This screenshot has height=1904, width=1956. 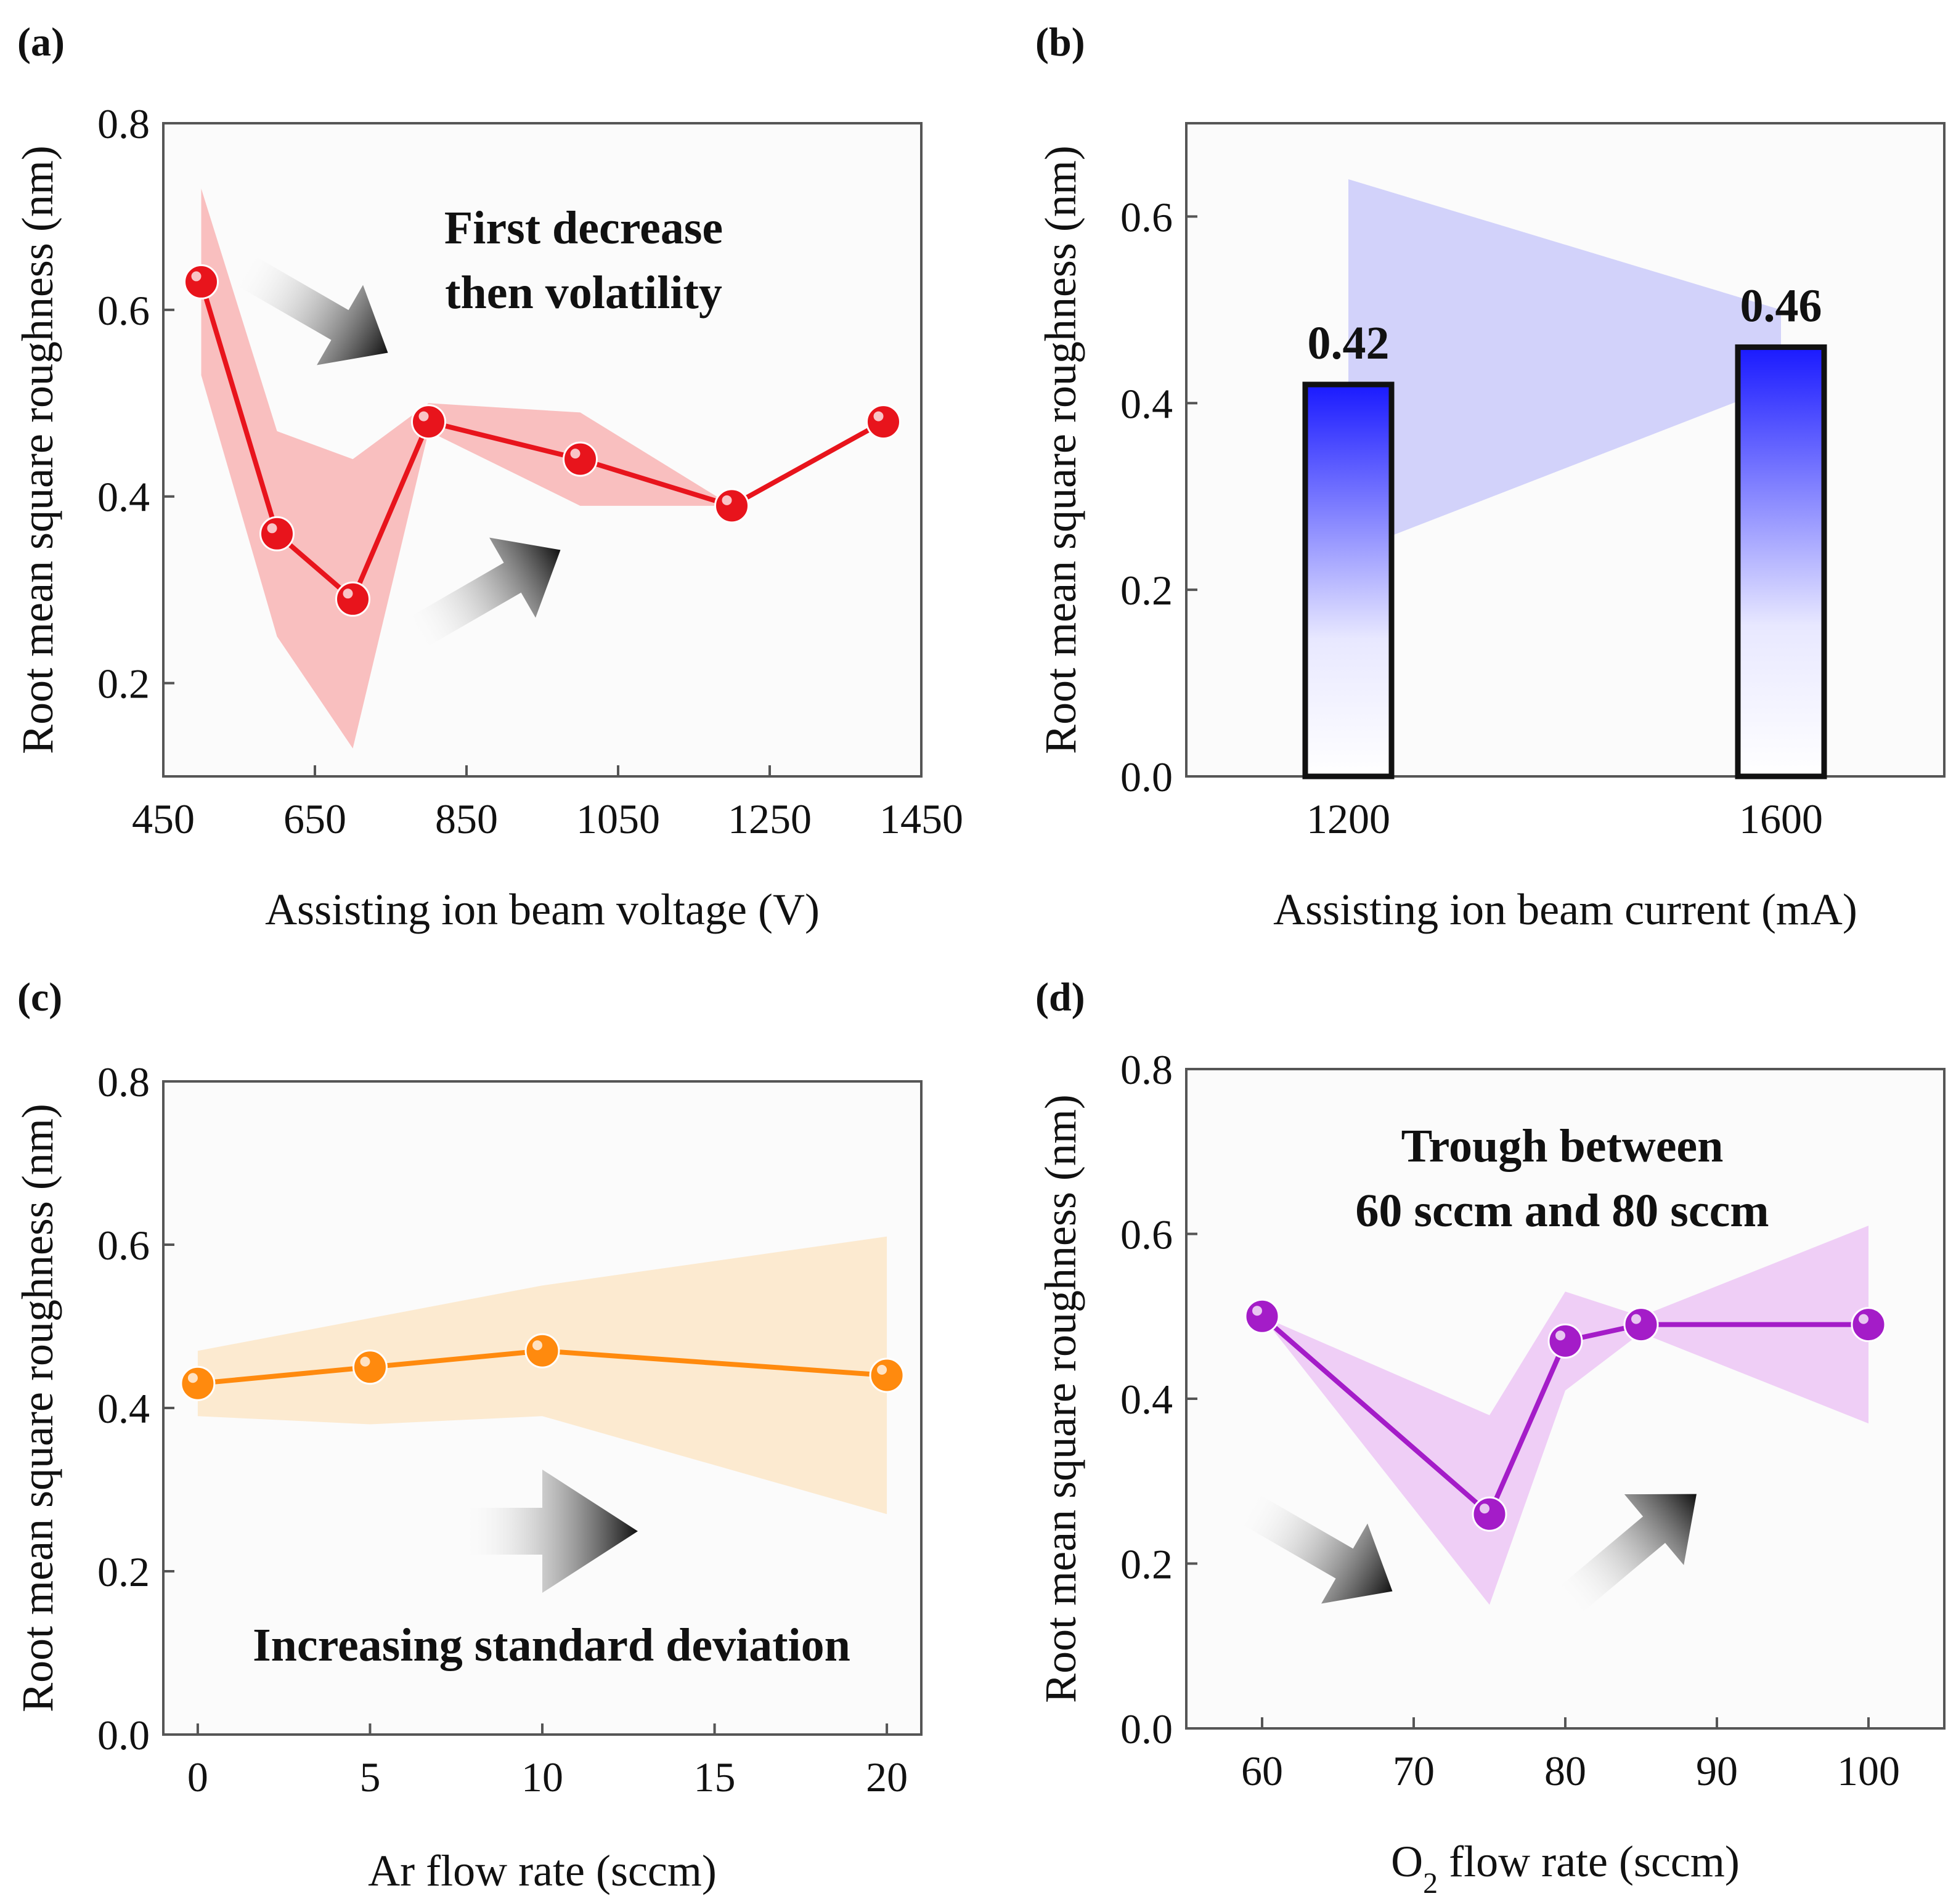 I want to click on x-tick-label: 650, so click(x=314, y=819).